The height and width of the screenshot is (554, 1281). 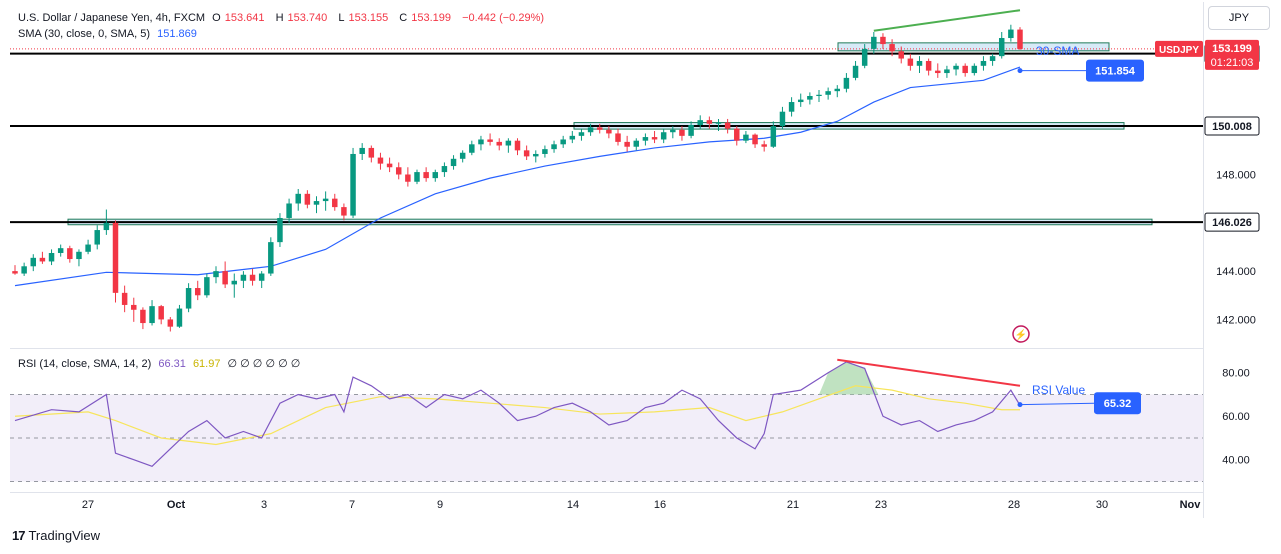 I want to click on bearish-divergence-price-line, so click(x=947, y=20).